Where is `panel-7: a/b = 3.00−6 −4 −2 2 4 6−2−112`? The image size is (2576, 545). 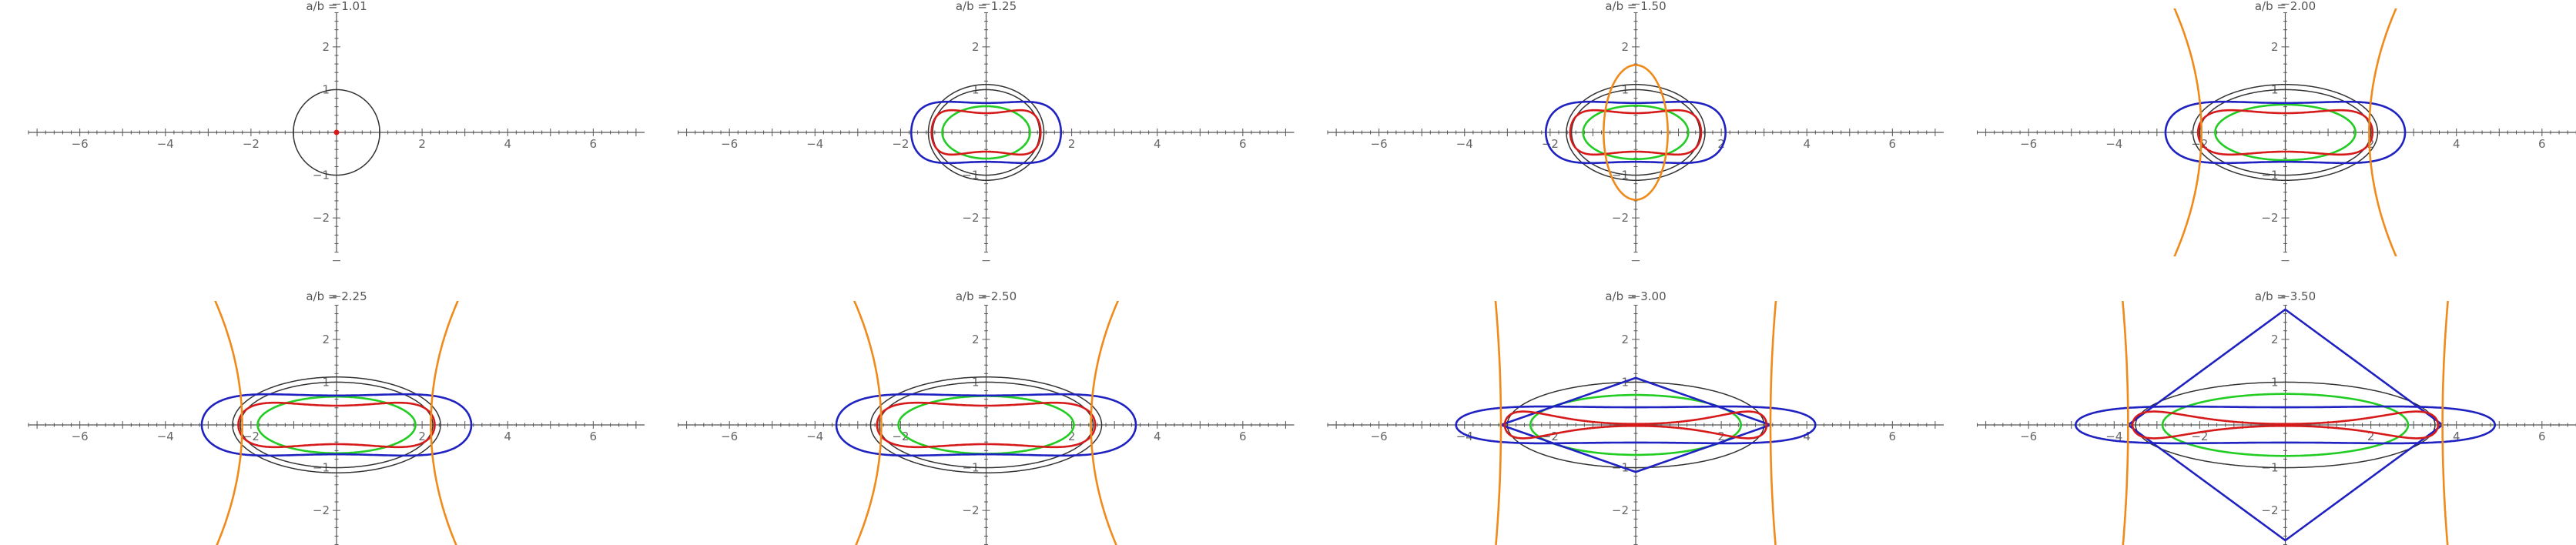 panel-7: a/b = 3.00−6 −4 −2 2 4 6−2−112 is located at coordinates (1636, 417).